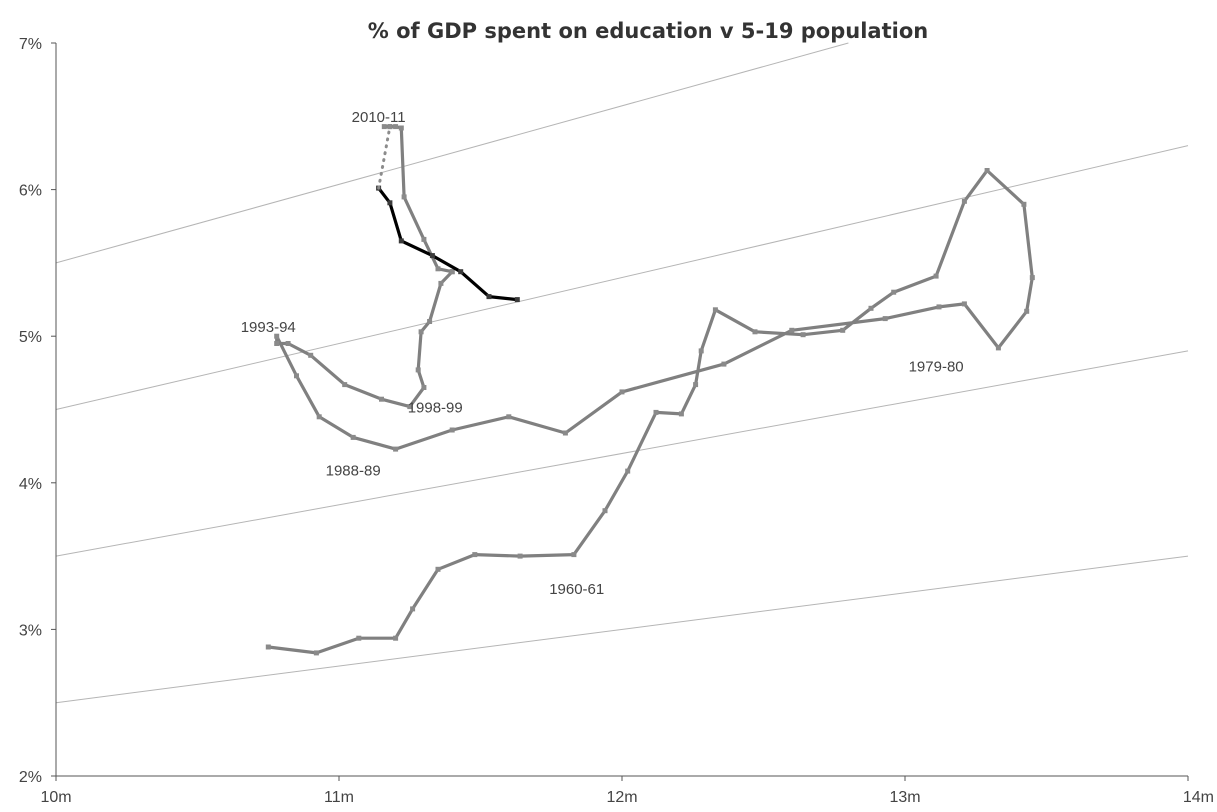 Image resolution: width=1217 pixels, height=812 pixels. Describe the element at coordinates (435, 407) in the screenshot. I see `annotation-2: 1998-99` at that location.